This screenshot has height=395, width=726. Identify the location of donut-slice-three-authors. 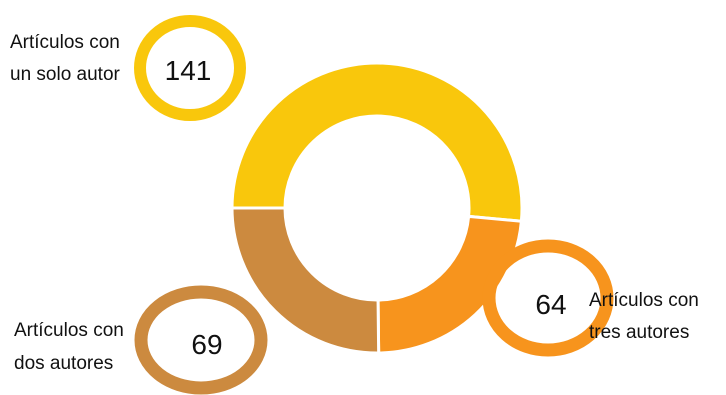
(450, 284).